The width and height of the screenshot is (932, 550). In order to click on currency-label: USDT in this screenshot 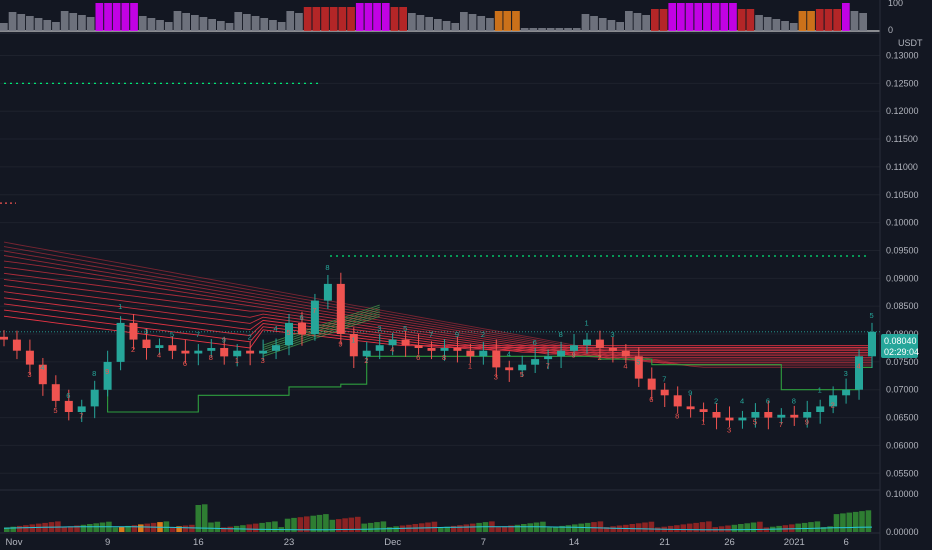, I will do `click(910, 43)`.